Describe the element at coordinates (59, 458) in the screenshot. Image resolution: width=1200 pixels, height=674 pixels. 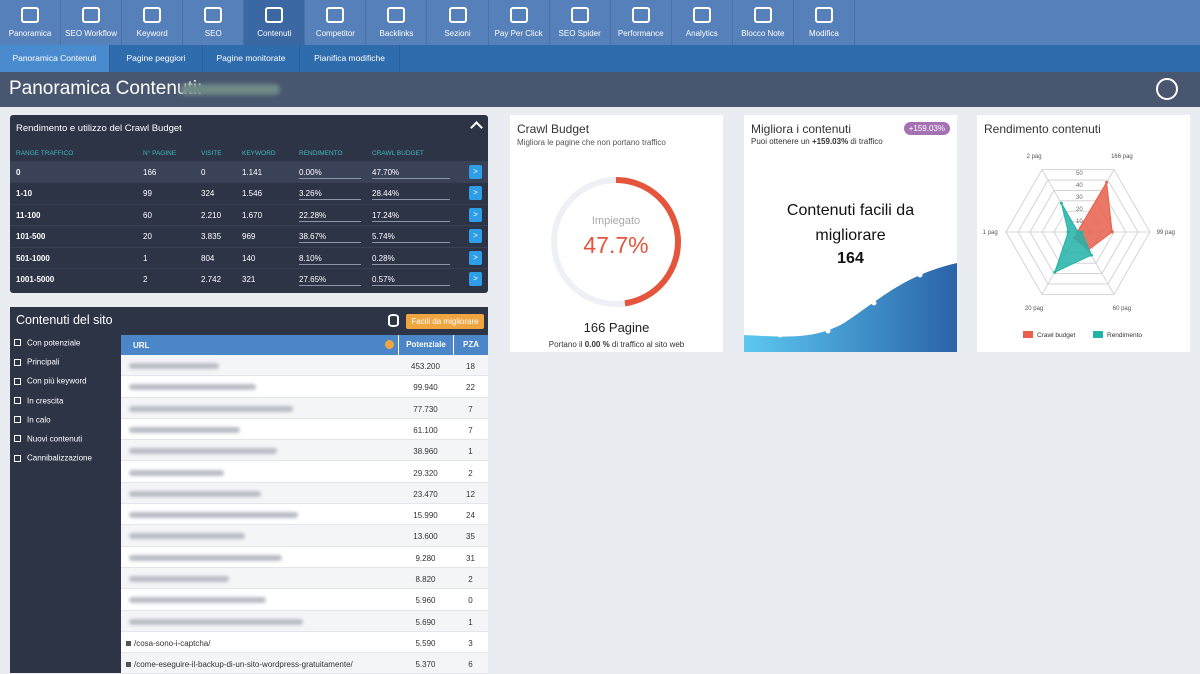
I see `menu-label: Cannibalizzazione` at that location.